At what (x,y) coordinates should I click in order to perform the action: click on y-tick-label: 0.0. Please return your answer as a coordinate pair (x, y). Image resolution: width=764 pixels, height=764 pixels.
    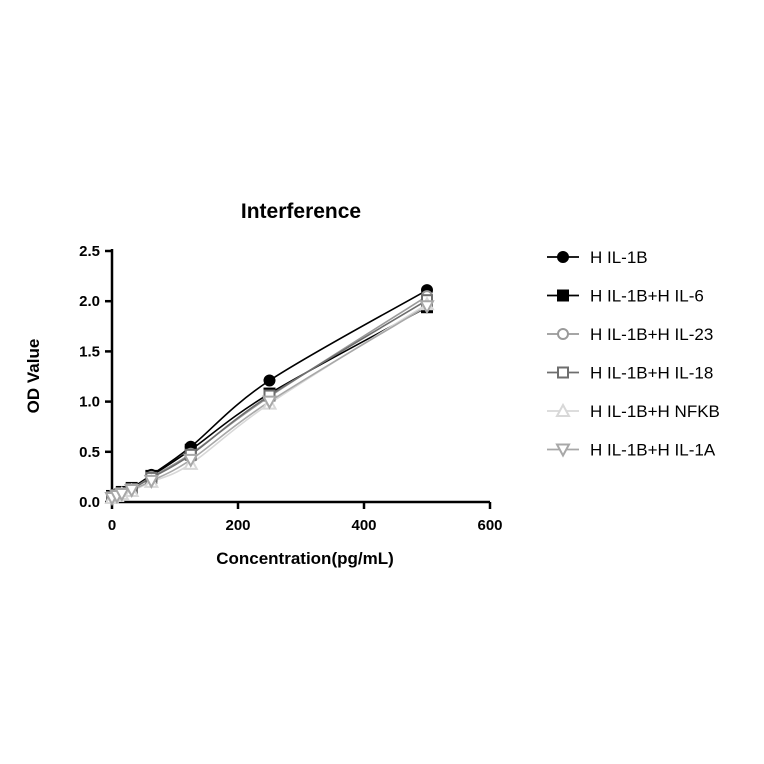
    Looking at the image, I should click on (89, 502).